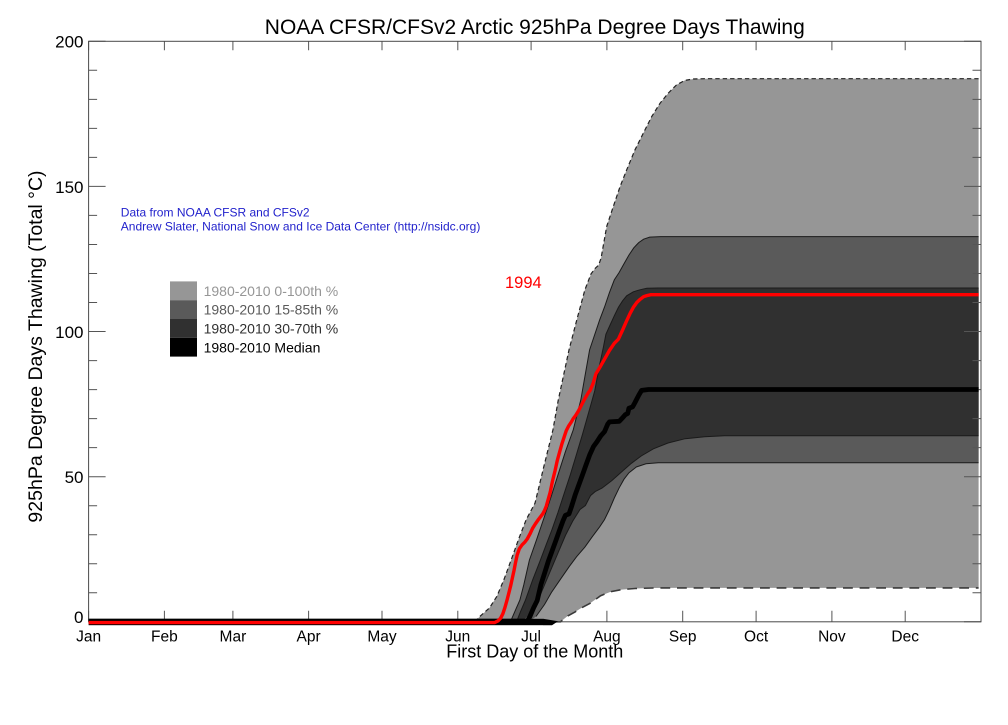 This screenshot has width=1008, height=725. Describe the element at coordinates (69, 42) in the screenshot. I see `svg-text: 200` at that location.